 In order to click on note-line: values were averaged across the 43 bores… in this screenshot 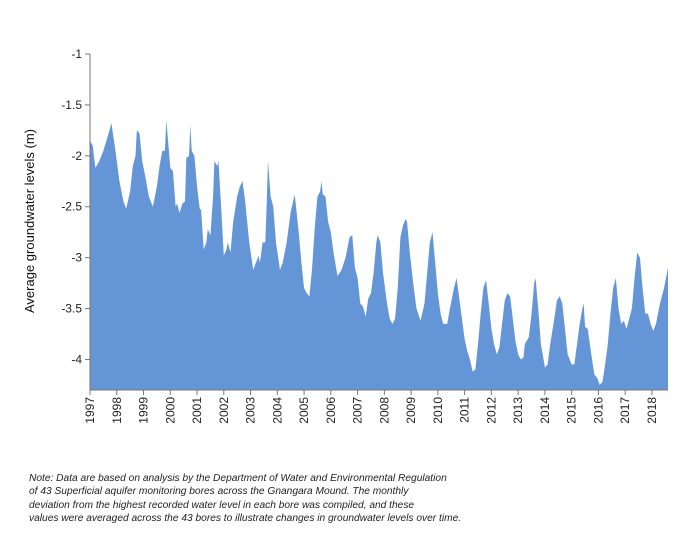, I will do `click(245, 519)`.